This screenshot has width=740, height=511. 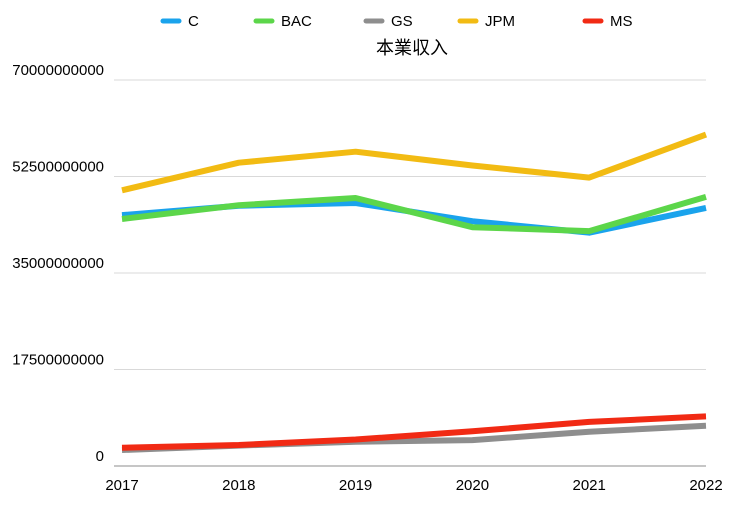 What do you see at coordinates (193, 21) in the screenshot?
I see `legend-label: C` at bounding box center [193, 21].